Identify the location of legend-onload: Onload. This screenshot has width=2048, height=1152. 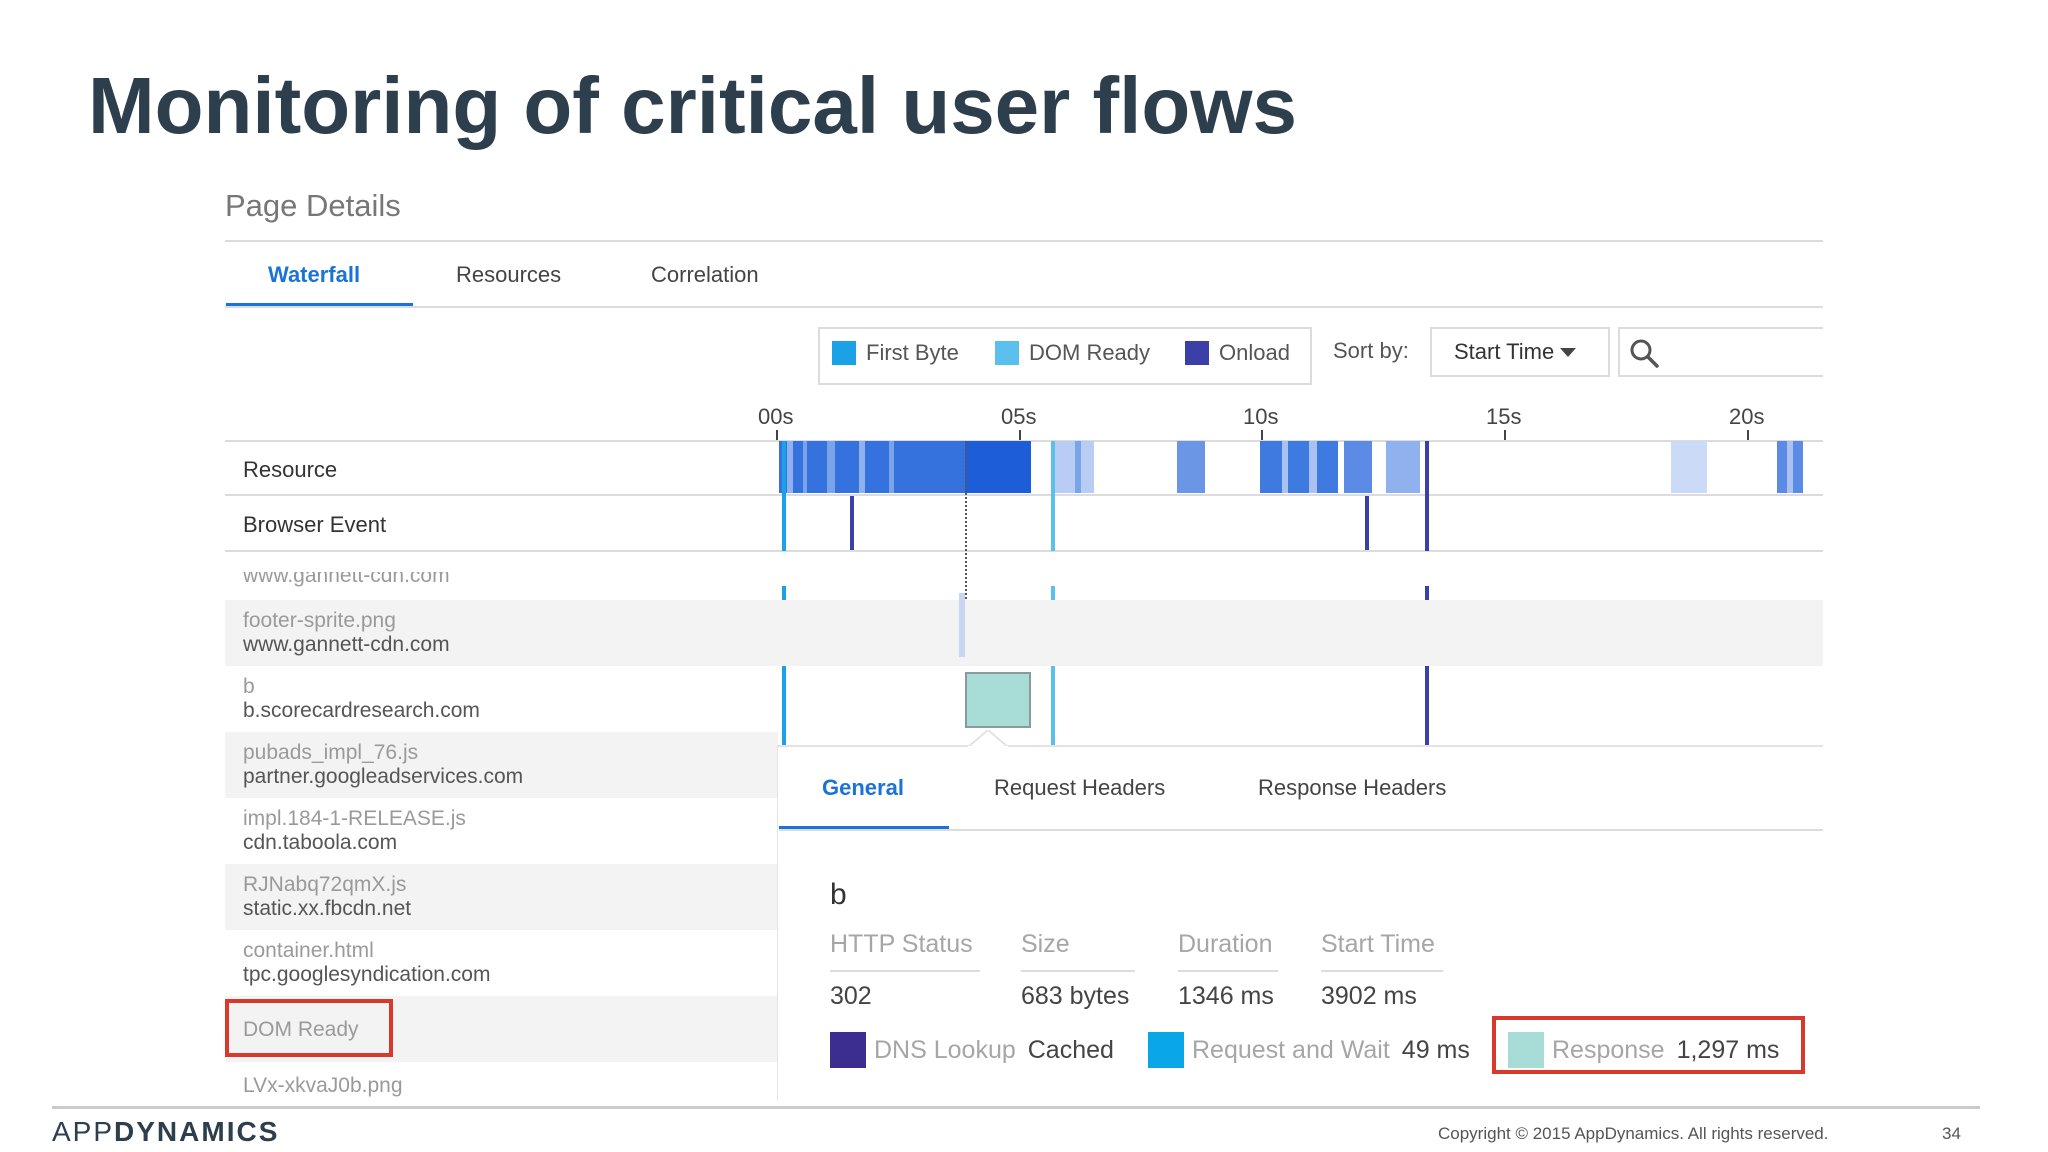
(1237, 353).